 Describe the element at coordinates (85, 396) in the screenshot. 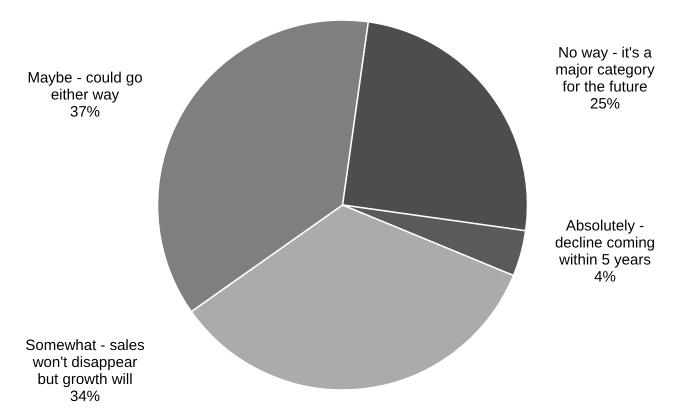

I see `data-label: 34%` at that location.